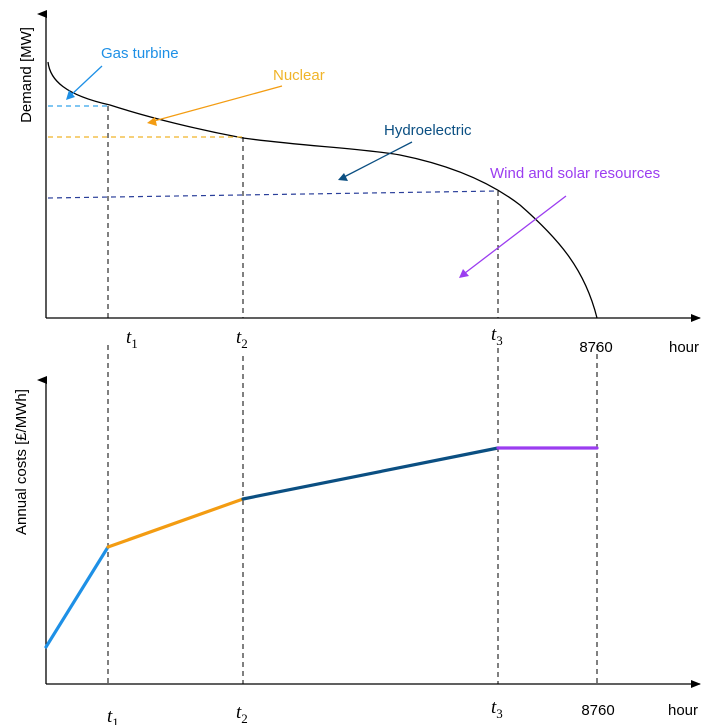 This screenshot has height=725, width=709. What do you see at coordinates (684, 347) in the screenshot?
I see `demand-x-label: hour` at bounding box center [684, 347].